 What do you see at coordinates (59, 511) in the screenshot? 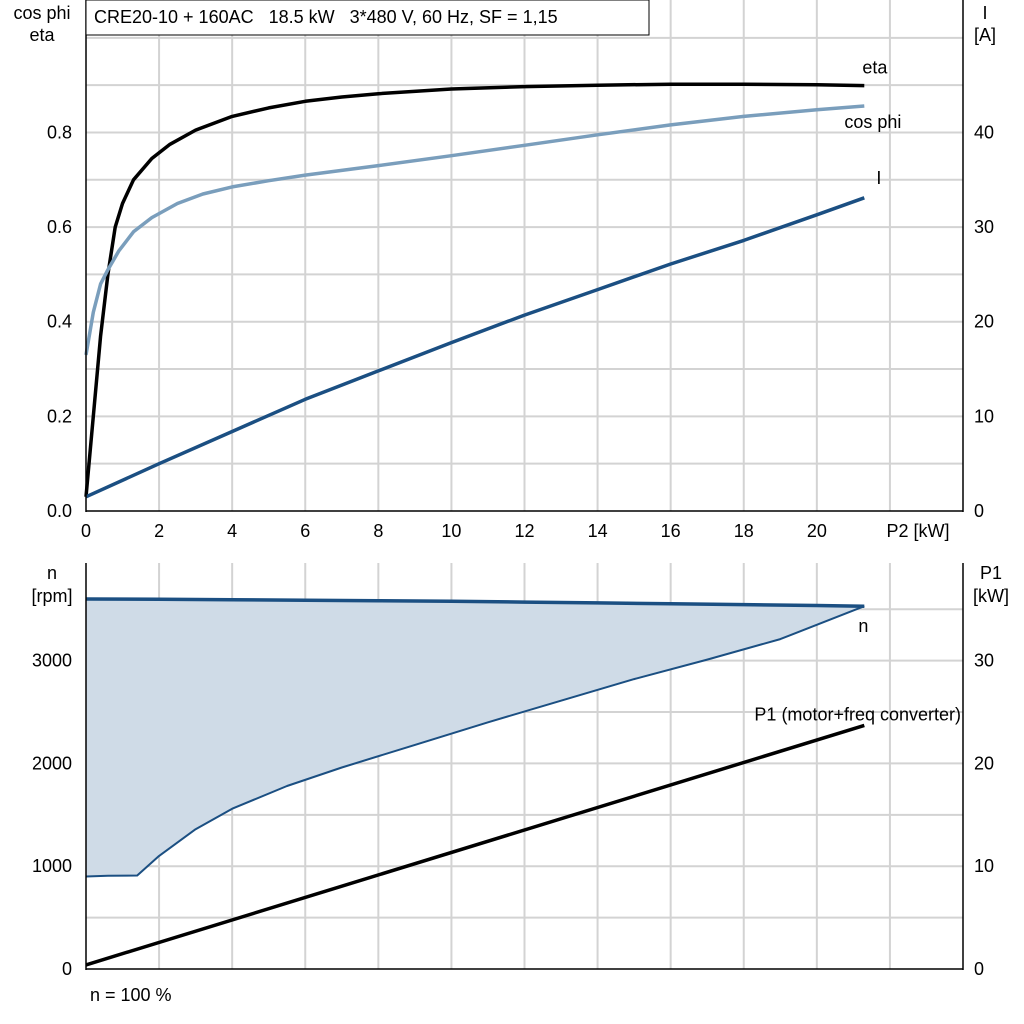
I see `top-left-tick-label: 0.0` at bounding box center [59, 511].